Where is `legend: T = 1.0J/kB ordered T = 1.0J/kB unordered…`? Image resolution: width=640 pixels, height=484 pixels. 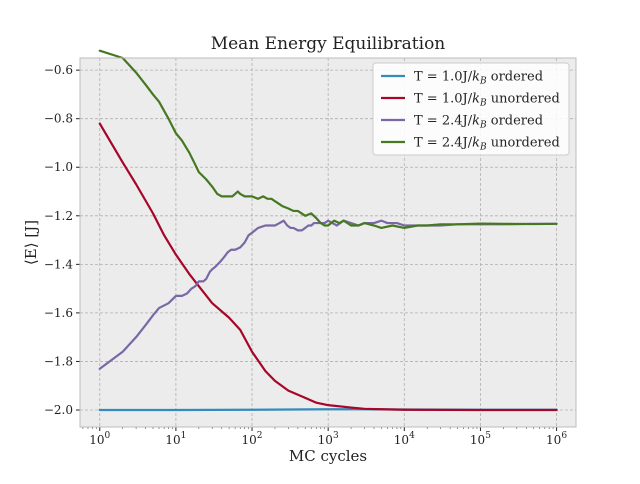 legend: T = 1.0J/kB ordered T = 1.0J/kB unordered… is located at coordinates (471, 109).